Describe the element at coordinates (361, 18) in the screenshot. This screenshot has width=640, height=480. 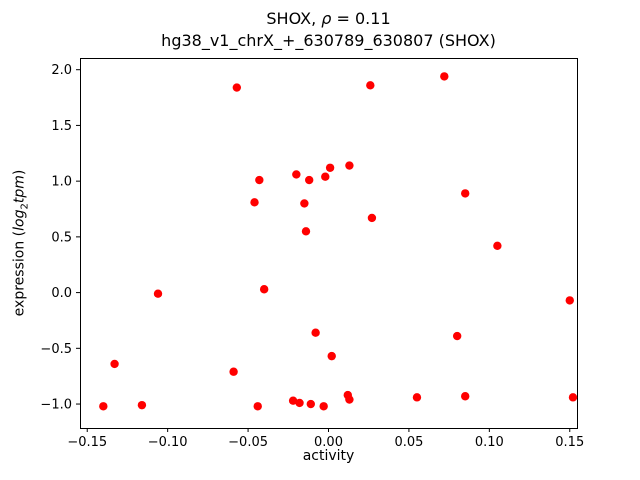
I see `chart-title-suffix: = 0.11` at that location.